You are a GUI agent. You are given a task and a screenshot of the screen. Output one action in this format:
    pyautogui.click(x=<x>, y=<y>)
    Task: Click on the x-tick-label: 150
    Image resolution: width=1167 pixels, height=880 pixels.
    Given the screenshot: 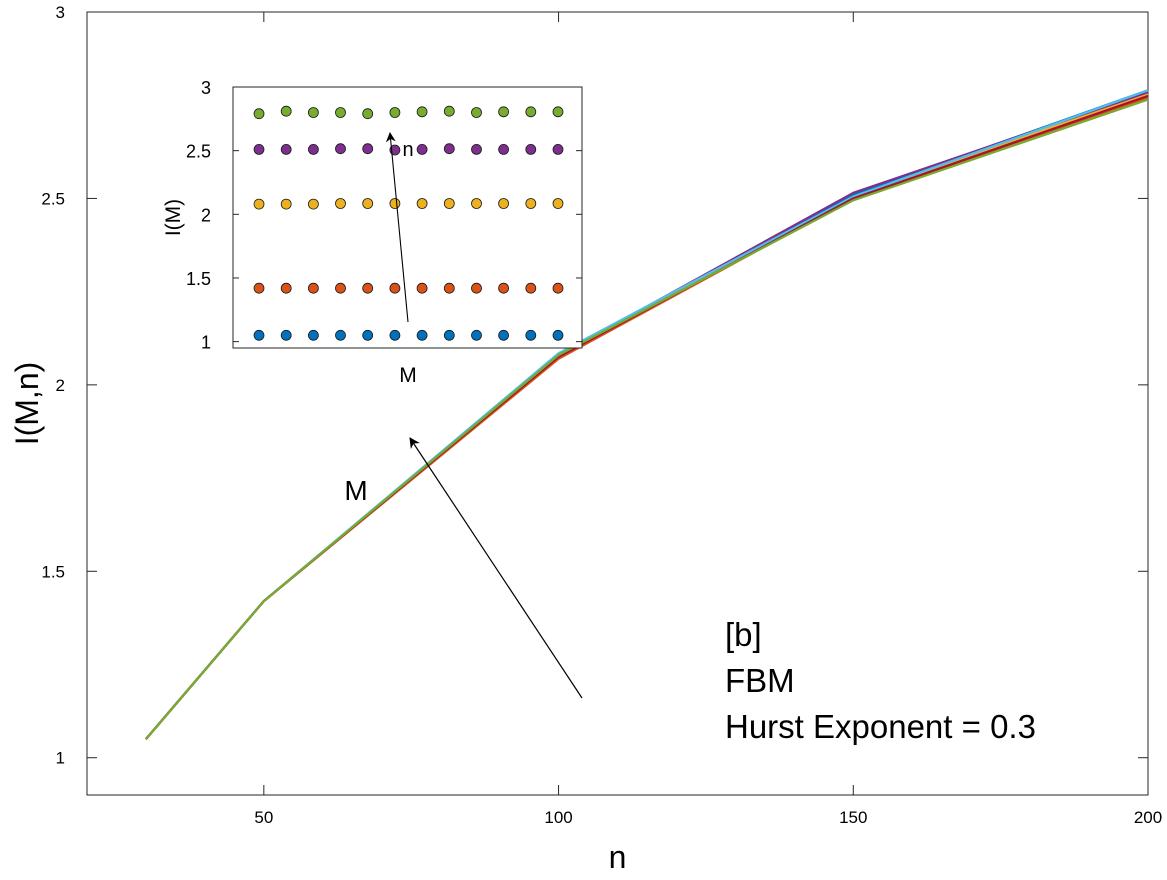 What is the action you would take?
    pyautogui.click(x=853, y=817)
    